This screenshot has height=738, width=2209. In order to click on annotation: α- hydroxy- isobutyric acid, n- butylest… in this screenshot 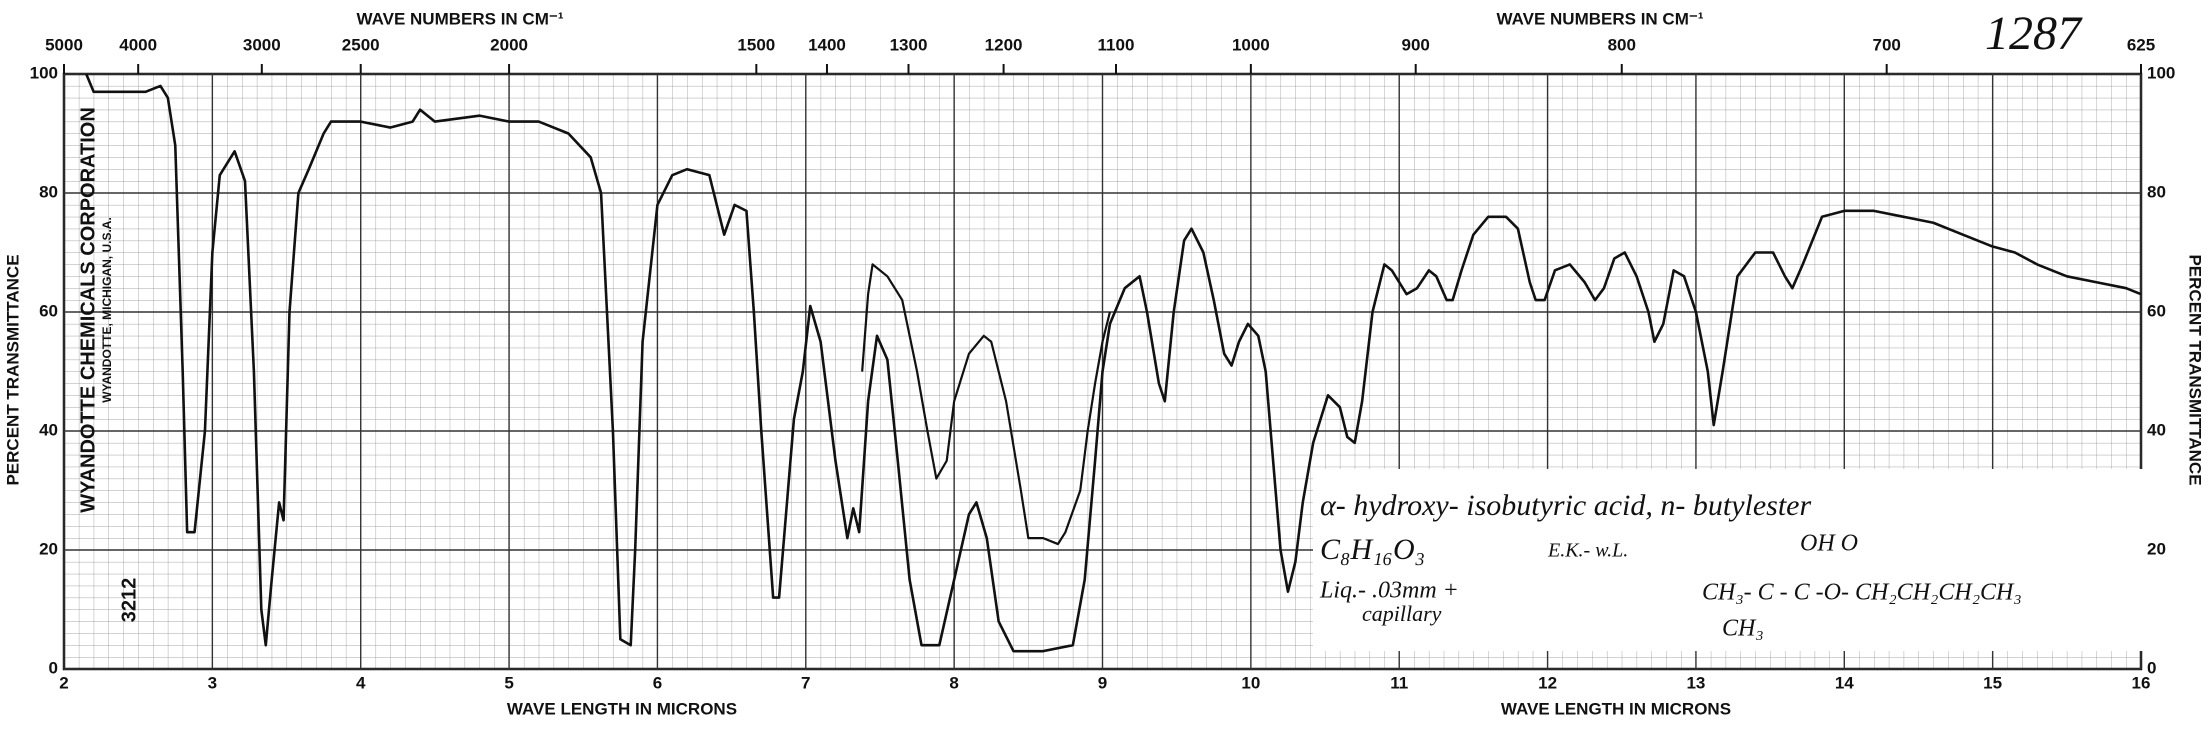, I will do `click(1565, 505)`.